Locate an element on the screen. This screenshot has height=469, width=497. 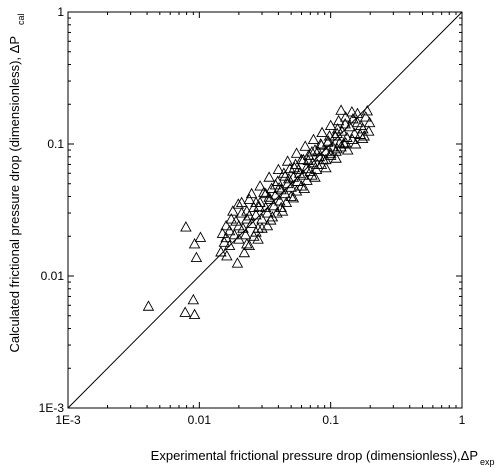
y-tick-label: 0.1 is located at coordinates (55, 144).